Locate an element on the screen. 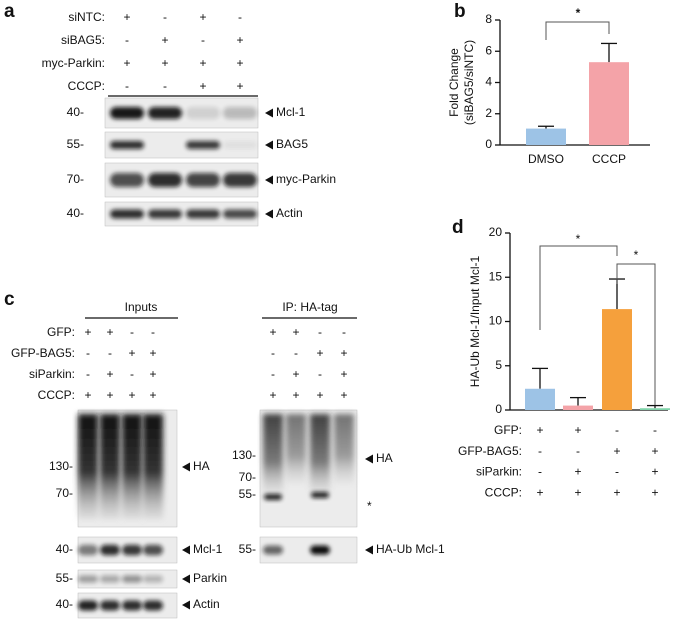 The height and width of the screenshot is (623, 685). blot-note: * is located at coordinates (369, 506).